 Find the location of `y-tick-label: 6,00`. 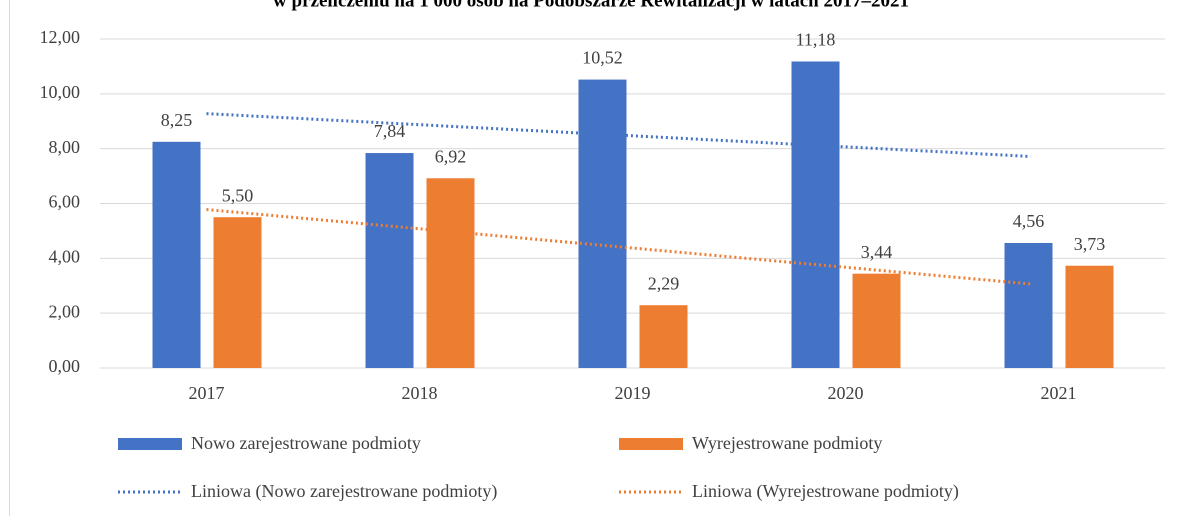

y-tick-label: 6,00 is located at coordinates (65, 202).